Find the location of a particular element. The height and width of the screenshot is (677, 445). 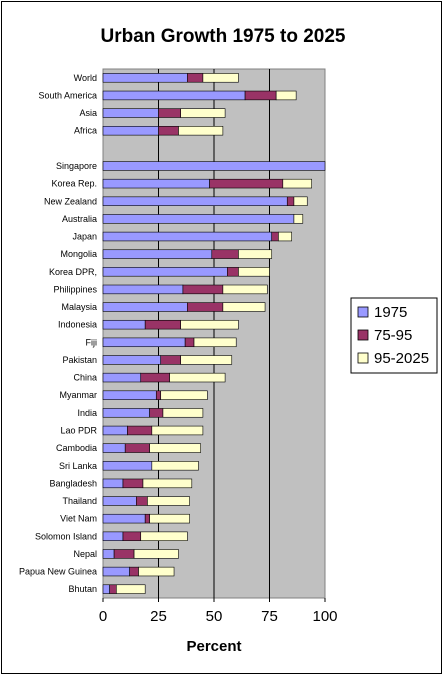

bar-asia-95-2025 is located at coordinates (203, 113).